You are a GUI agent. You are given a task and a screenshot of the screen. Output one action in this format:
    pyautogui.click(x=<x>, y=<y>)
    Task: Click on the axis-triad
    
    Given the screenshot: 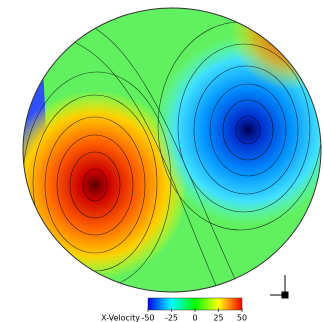 What is the action you would take?
    pyautogui.click(x=279, y=287)
    